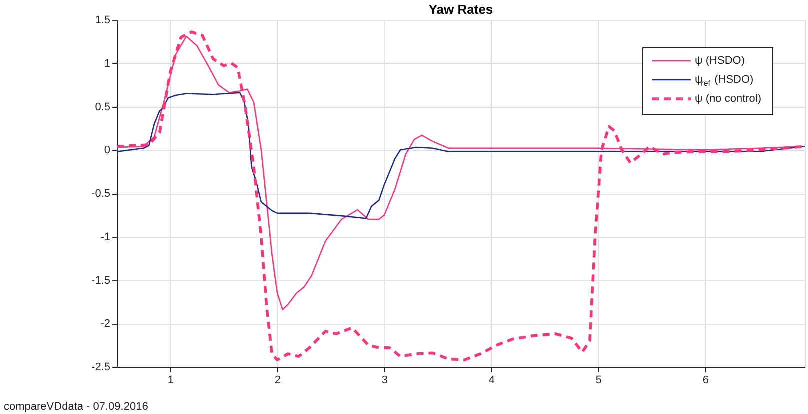 The height and width of the screenshot is (414, 808). What do you see at coordinates (599, 380) in the screenshot?
I see `x-tick-label: 5` at bounding box center [599, 380].